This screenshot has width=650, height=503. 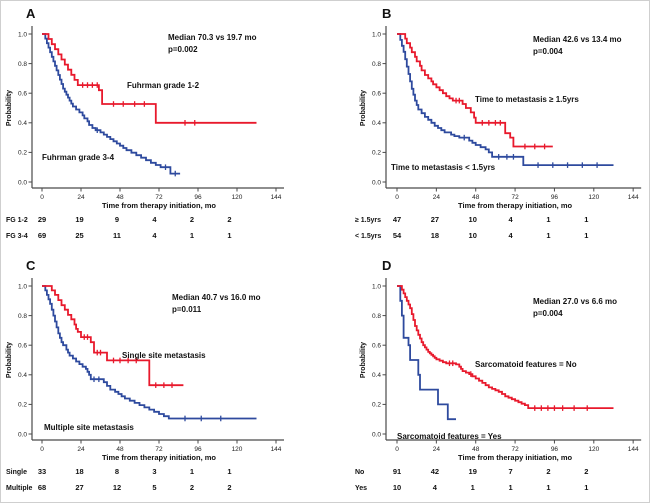 I want to click on curve-label-blue: Time to metastasis < 1.5yrs, so click(x=443, y=167).